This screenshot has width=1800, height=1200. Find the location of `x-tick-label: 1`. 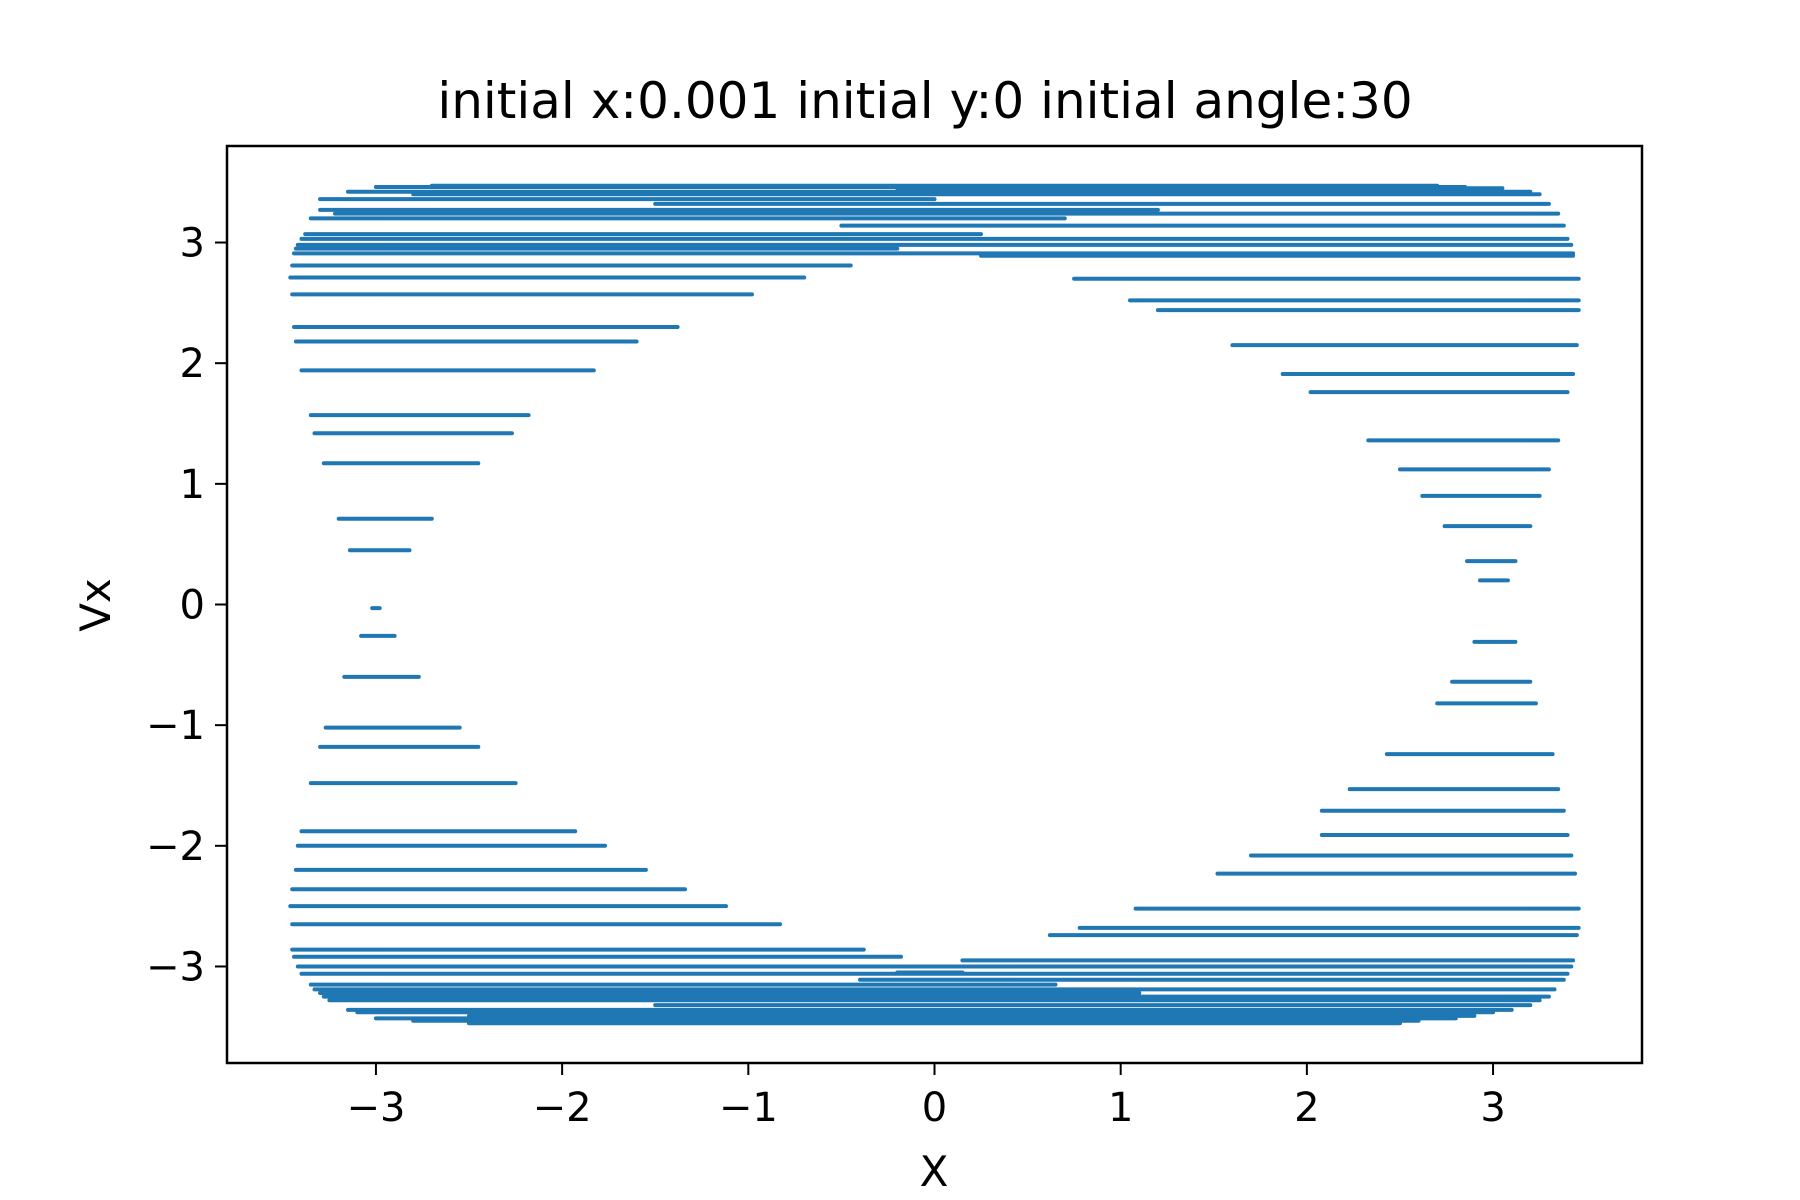

x-tick-label: 1 is located at coordinates (1120, 1108).